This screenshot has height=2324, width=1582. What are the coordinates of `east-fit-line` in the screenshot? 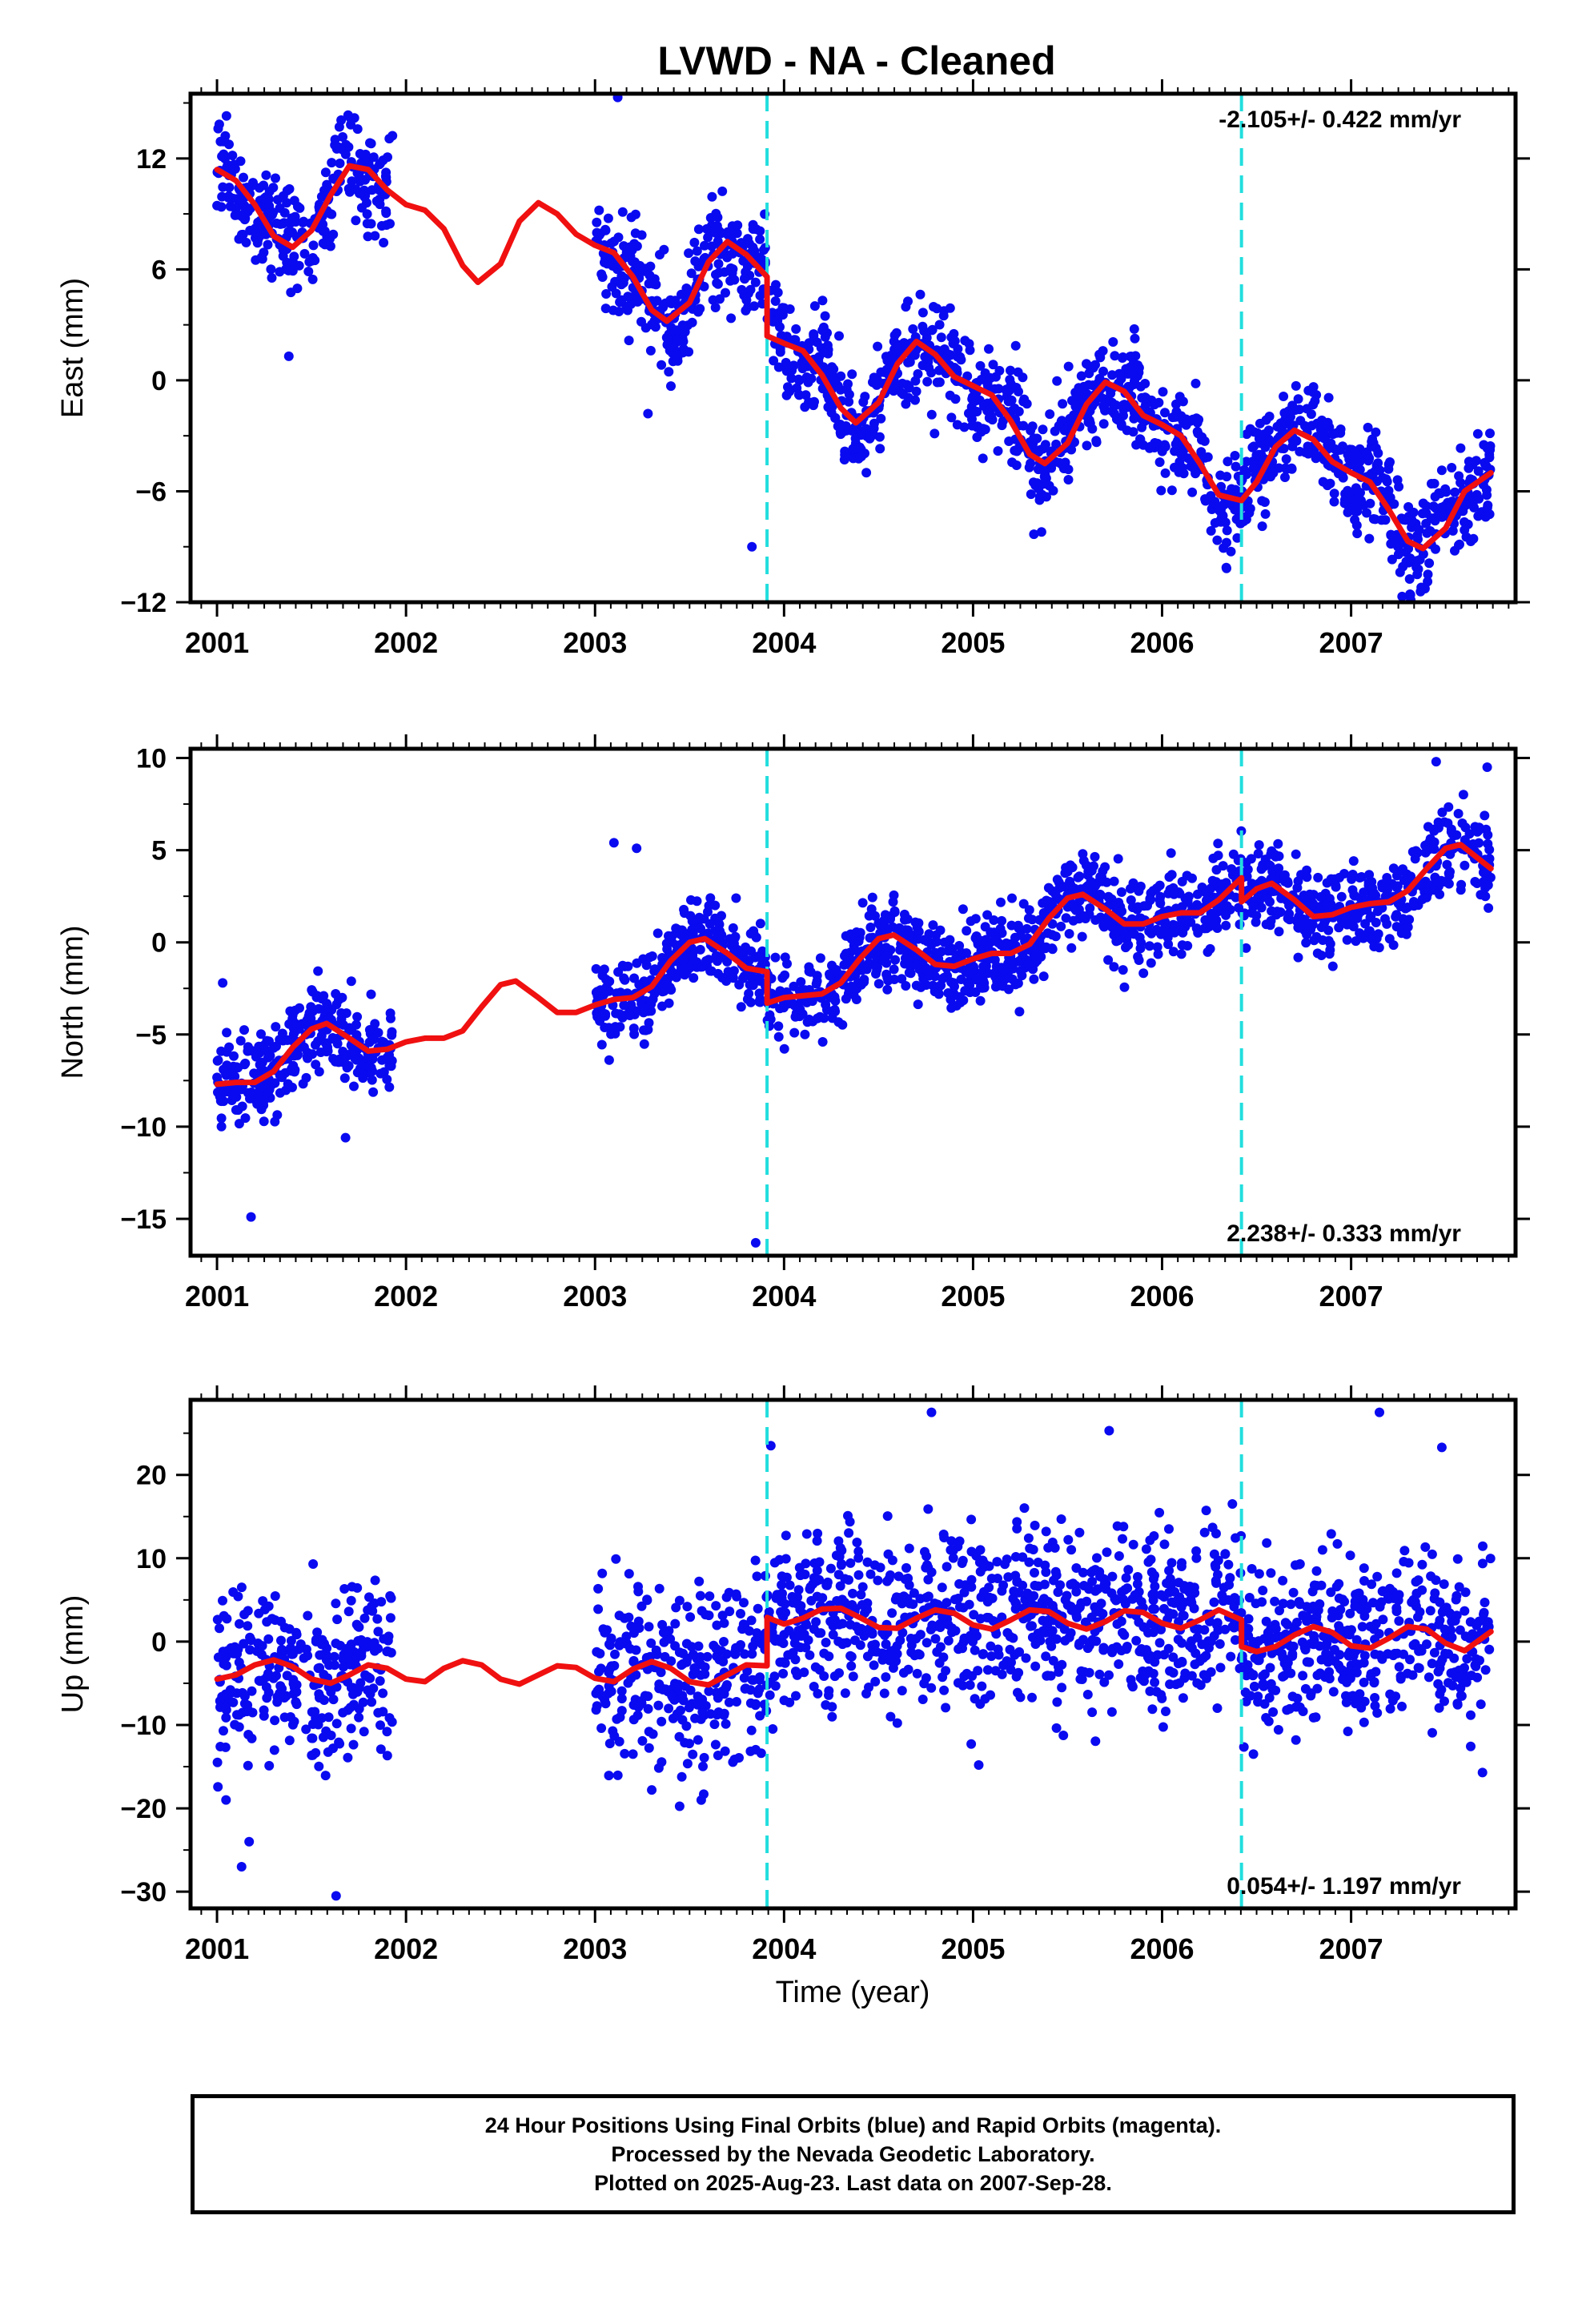 It's located at (854, 357).